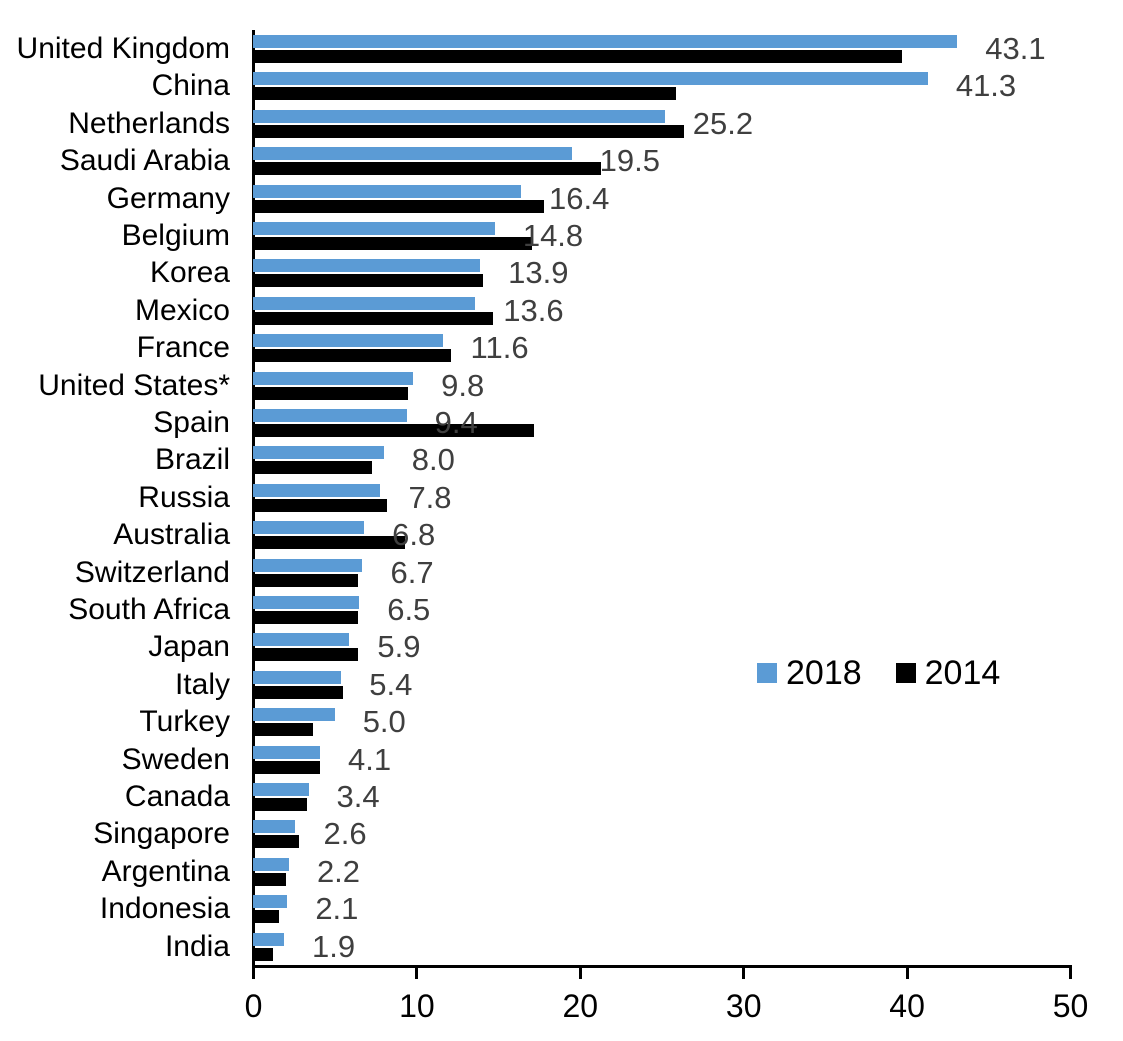  I want to click on bar-group: 16.4, so click(663, 198).